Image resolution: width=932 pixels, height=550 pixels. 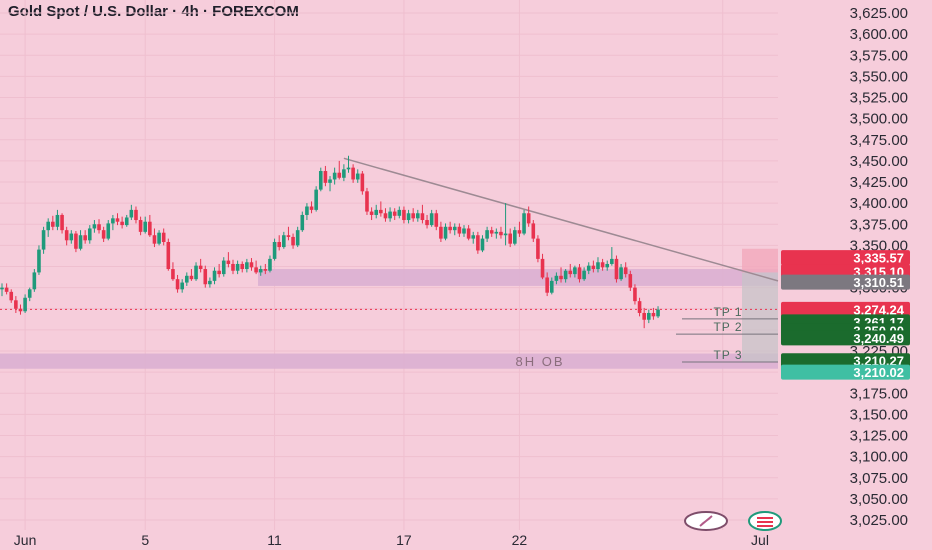 What do you see at coordinates (845, 258) in the screenshot?
I see `price-badge: 3,335.57` at bounding box center [845, 258].